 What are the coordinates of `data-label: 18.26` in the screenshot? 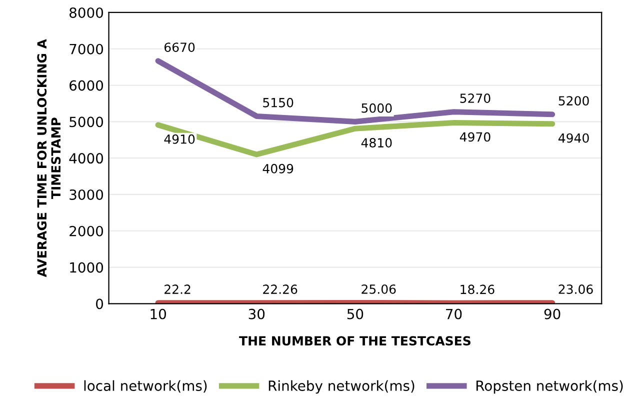 It's located at (477, 289).